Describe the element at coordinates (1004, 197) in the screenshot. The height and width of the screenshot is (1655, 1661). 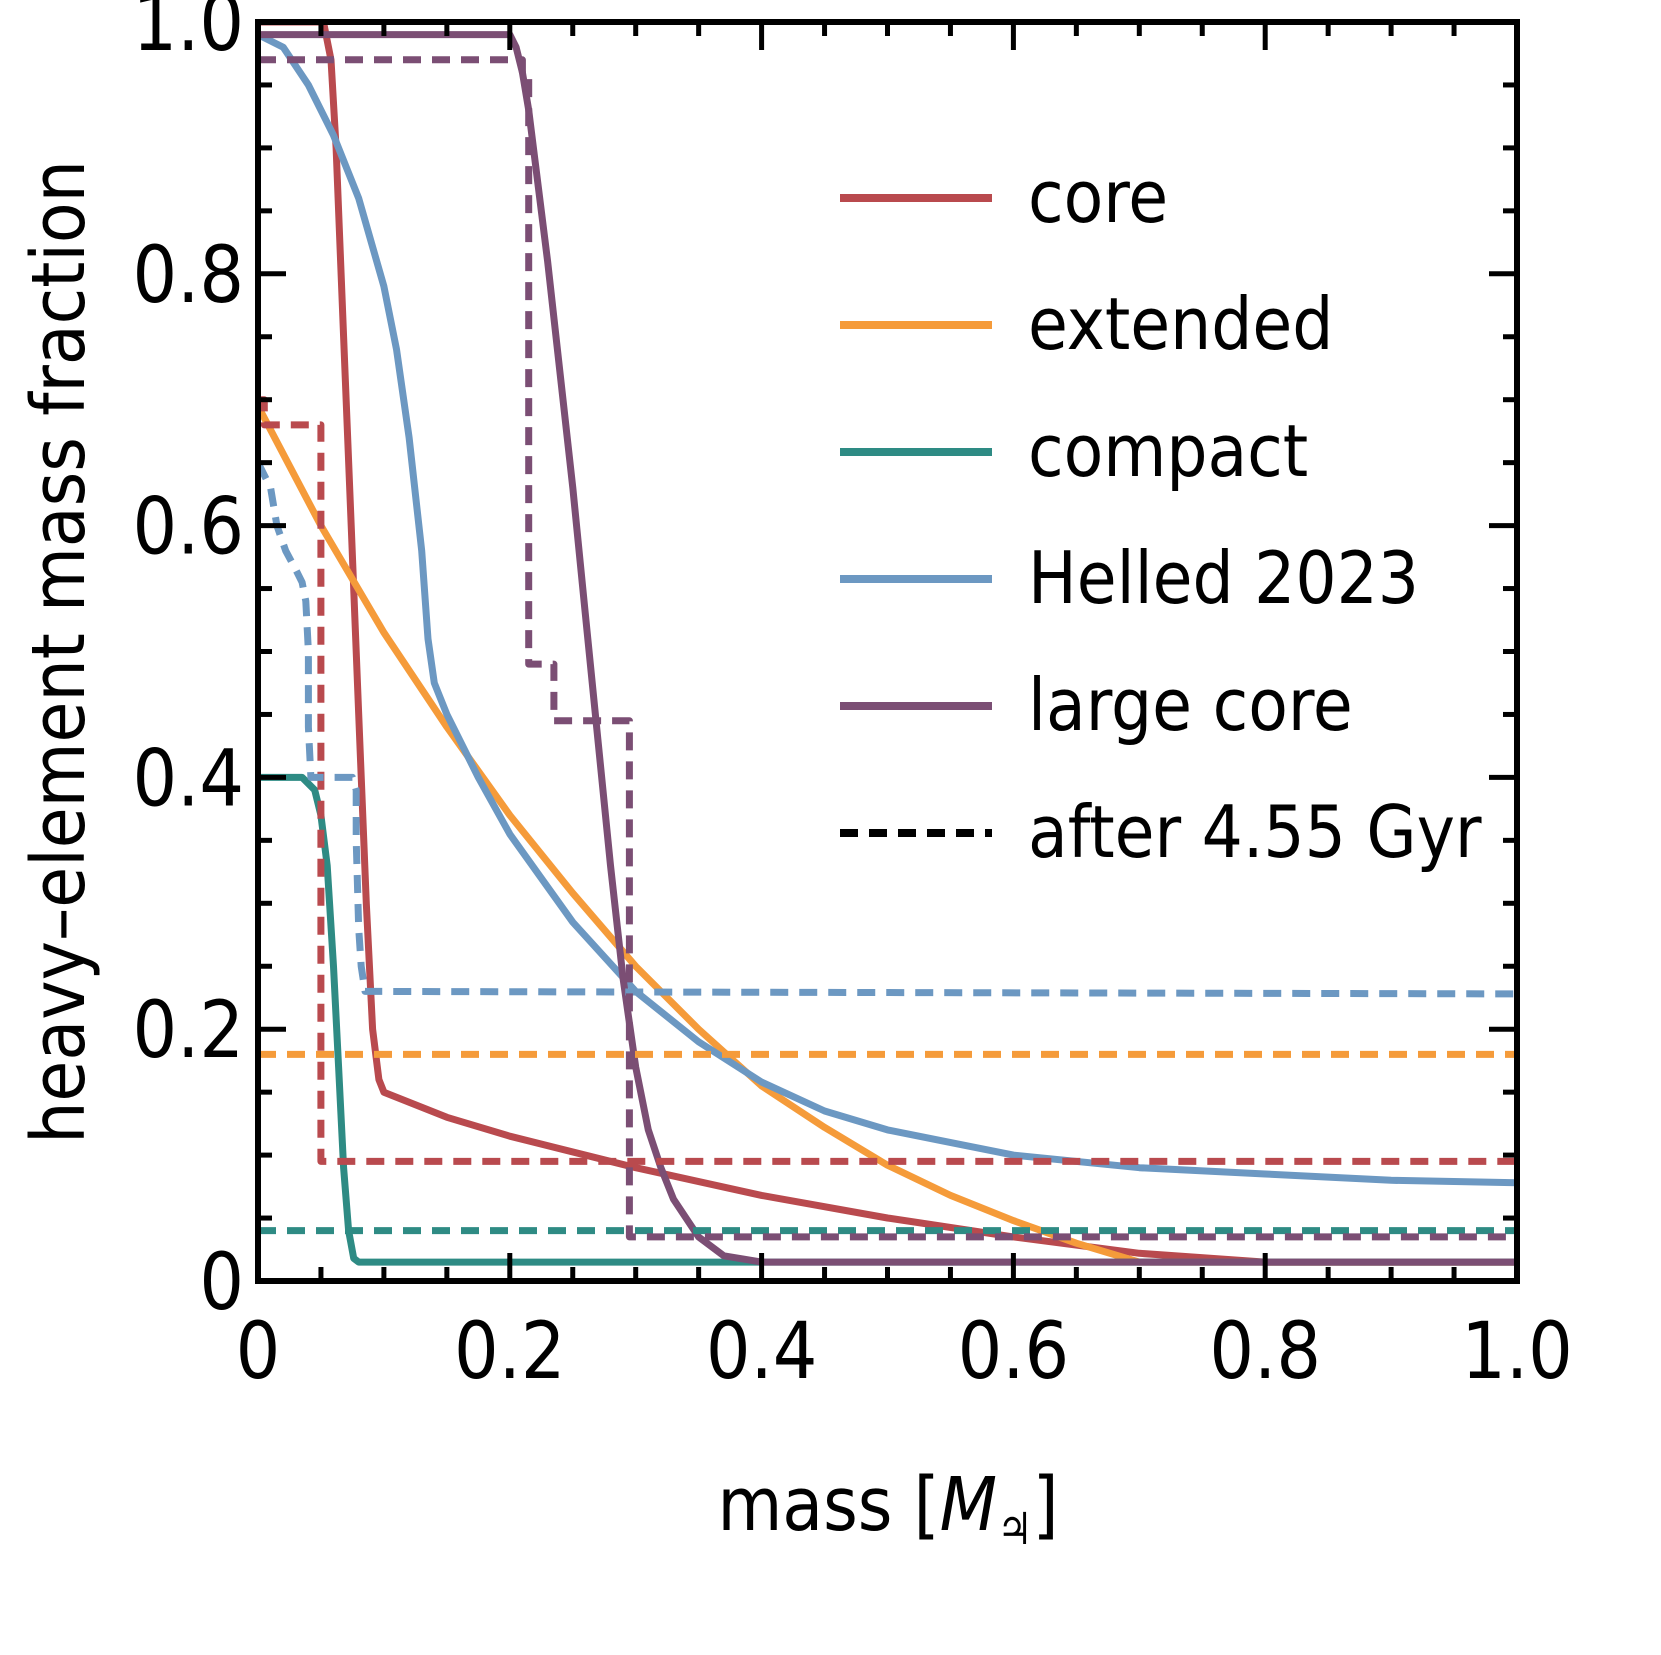
I see `legend-item-core: core` at that location.